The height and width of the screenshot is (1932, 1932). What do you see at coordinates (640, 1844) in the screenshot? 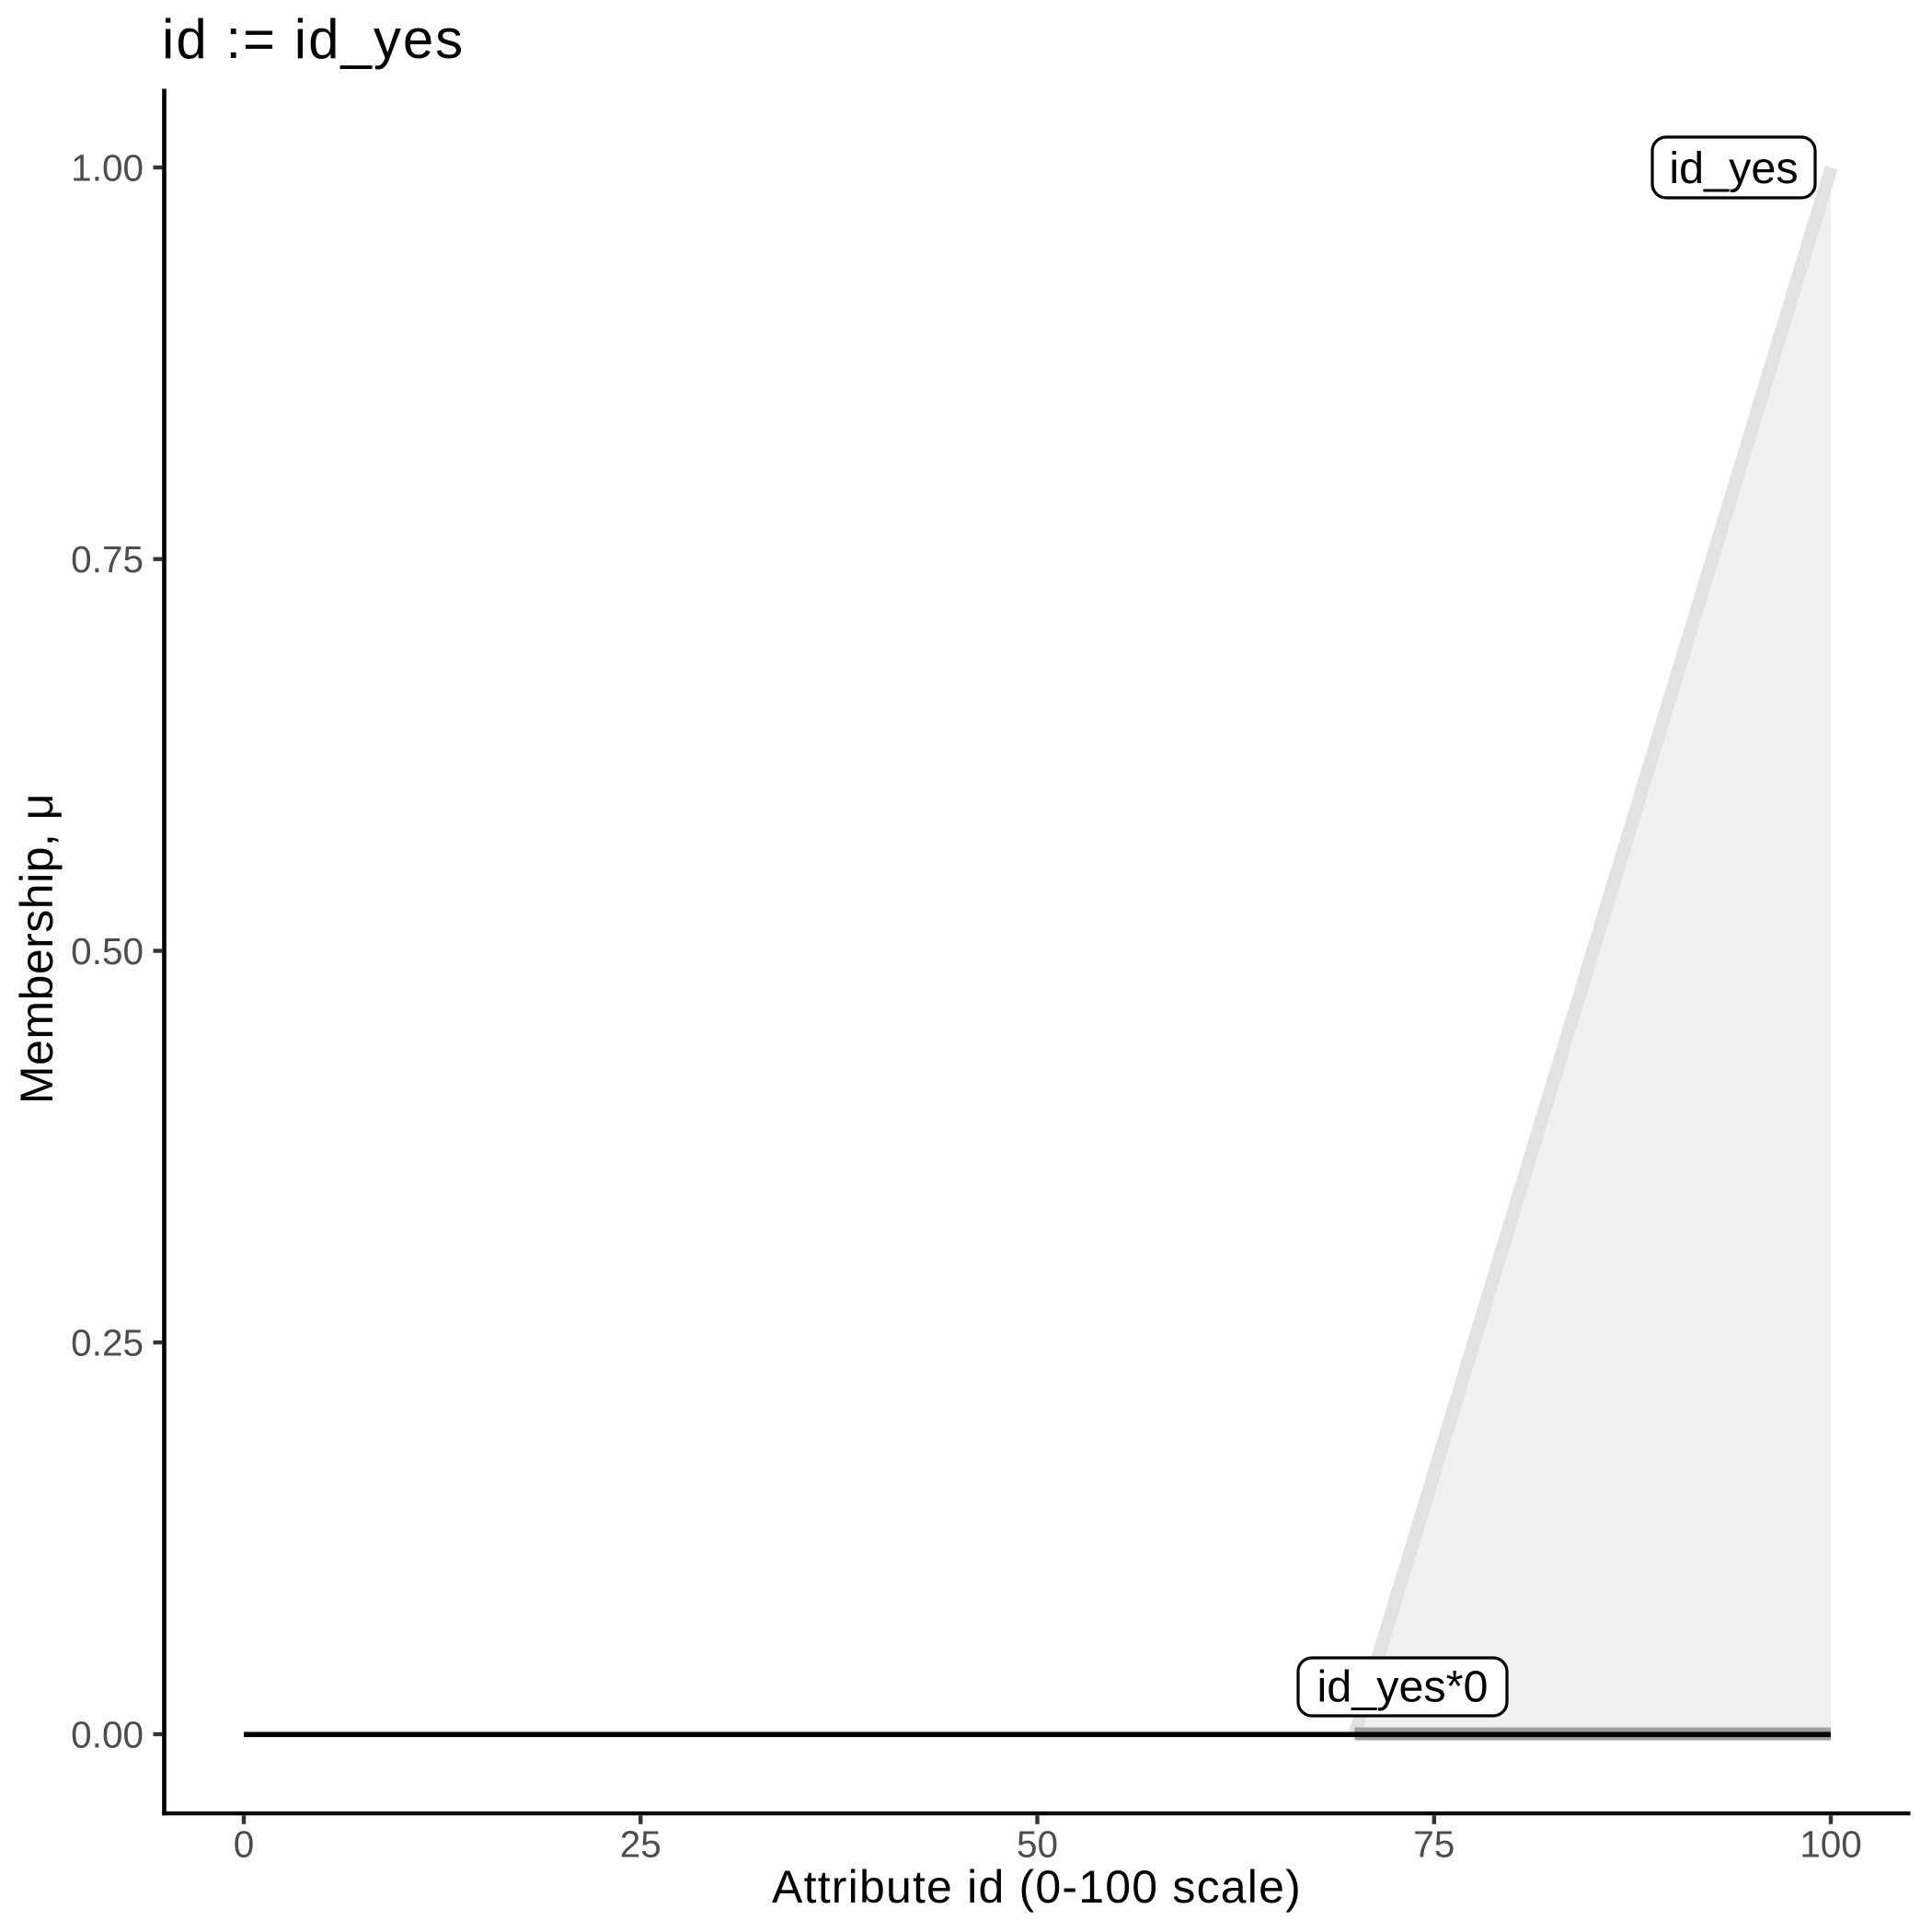
I see `svg-text: 25` at bounding box center [640, 1844].